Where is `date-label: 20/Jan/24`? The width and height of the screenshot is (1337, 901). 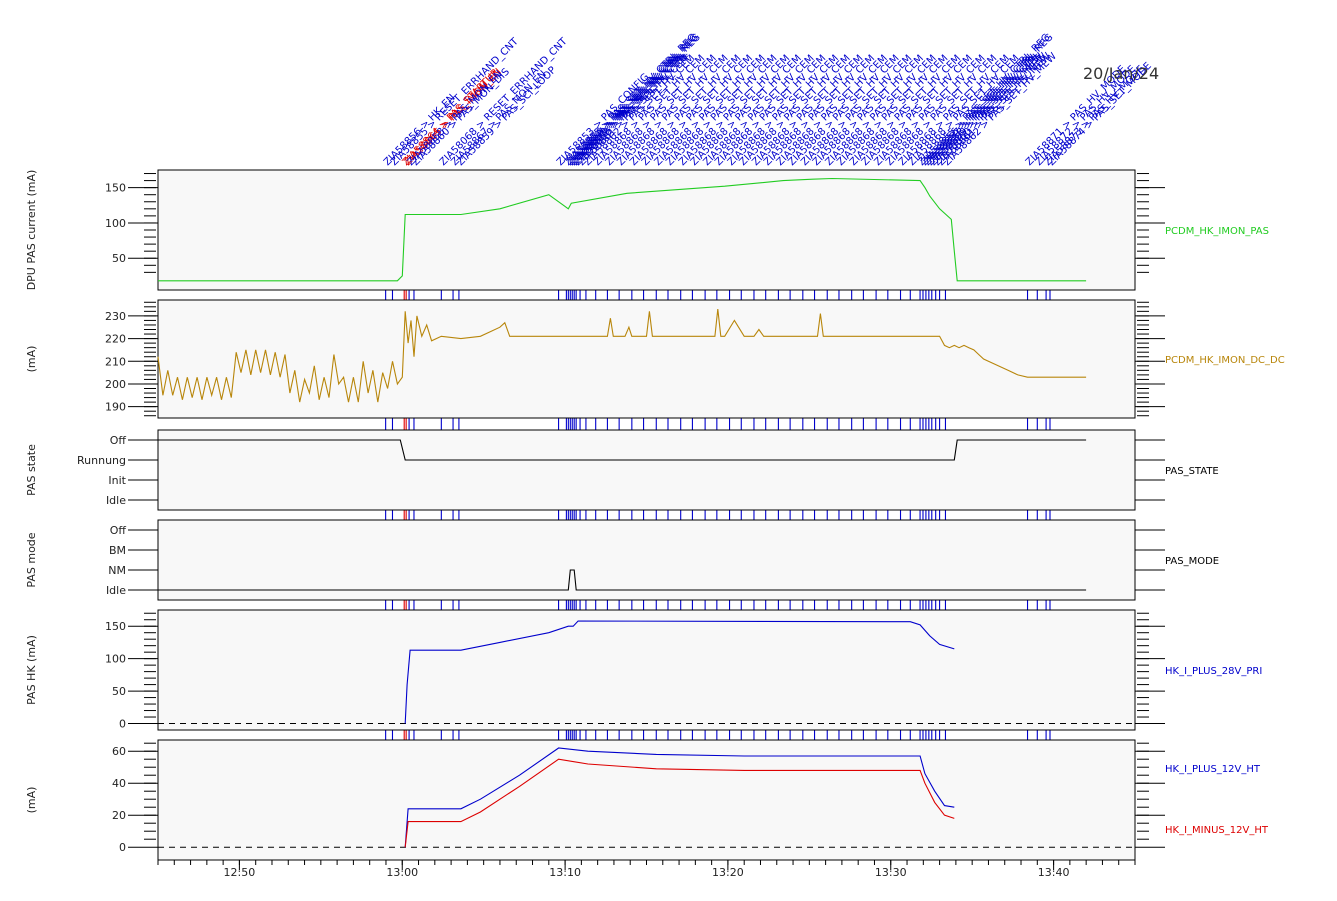
date-label: 20/Jan/24 is located at coordinates (1121, 73).